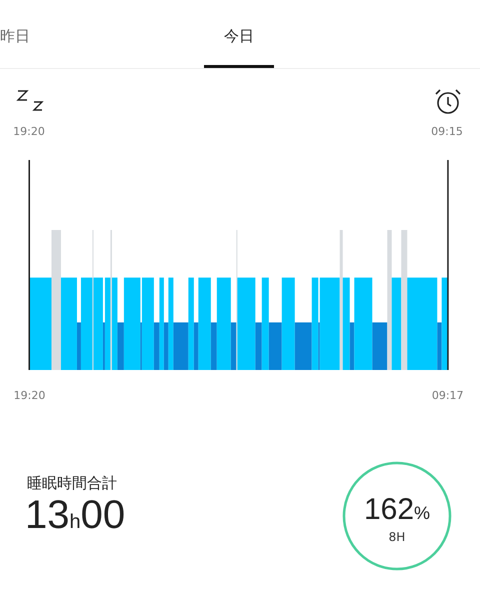  Describe the element at coordinates (397, 537) in the screenshot. I see `text: 8H` at that location.